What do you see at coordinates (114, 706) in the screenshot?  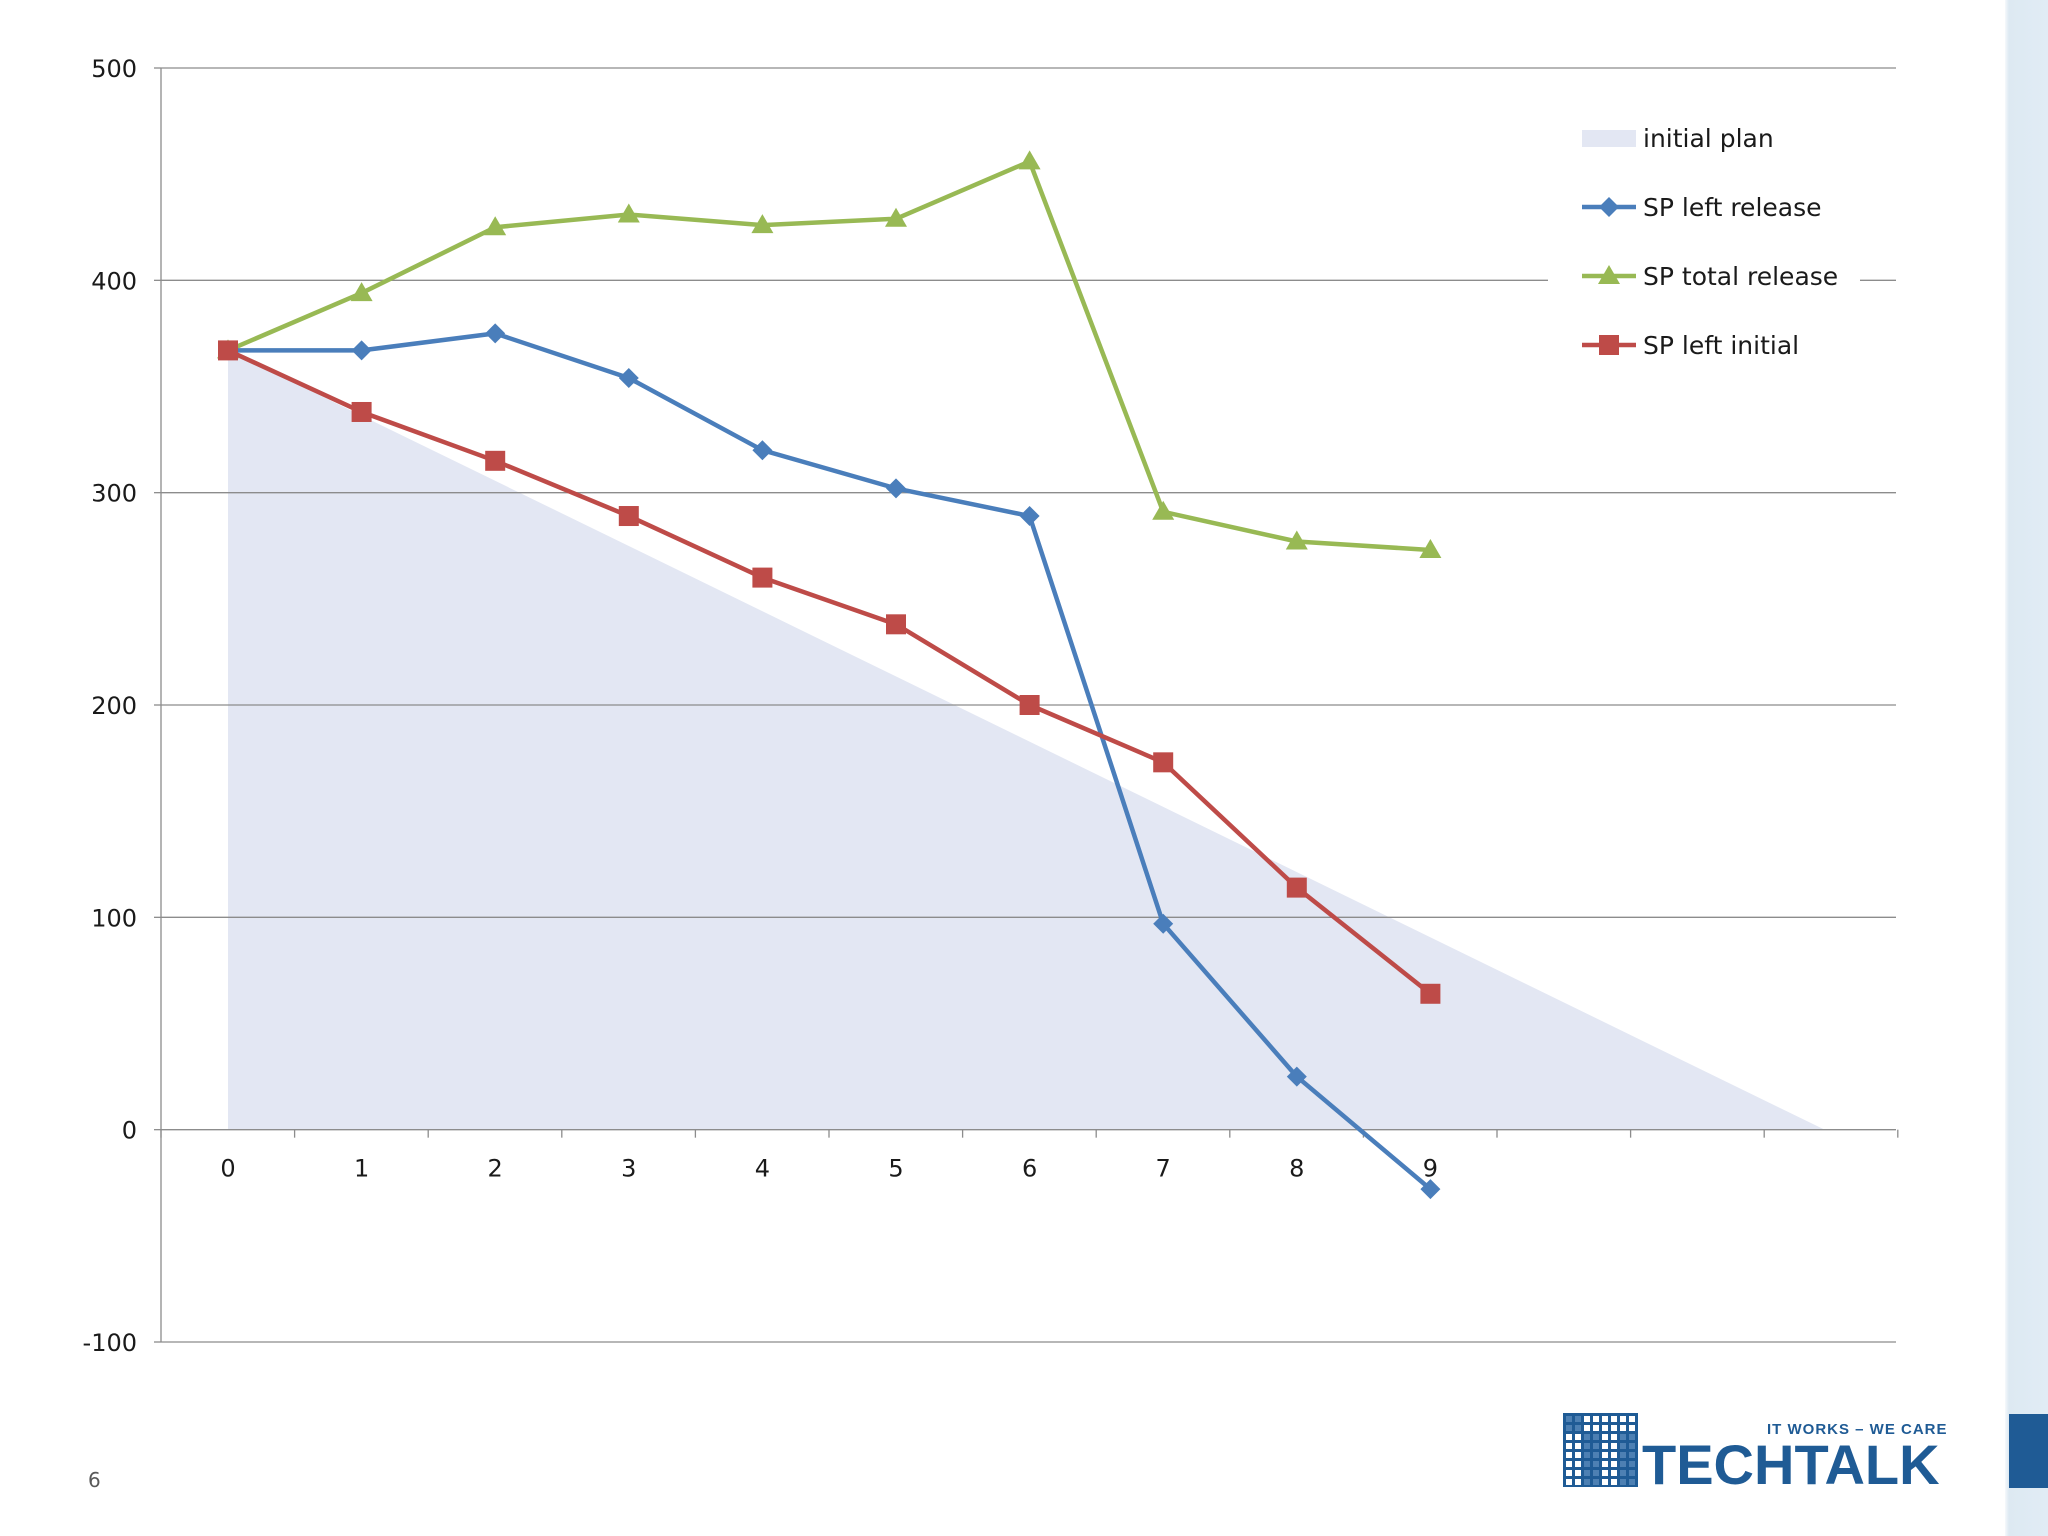 I see `y-tick-label: 200` at bounding box center [114, 706].